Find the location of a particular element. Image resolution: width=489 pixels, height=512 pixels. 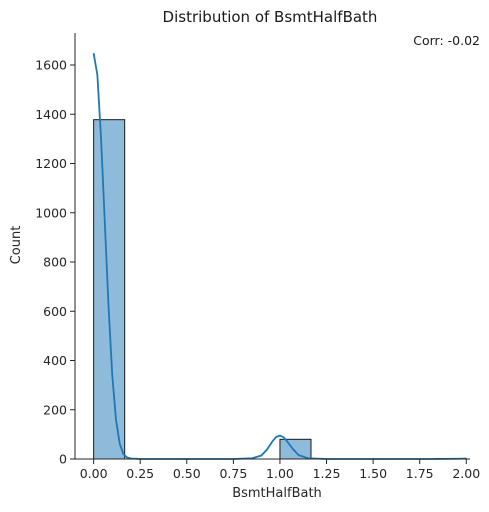

y-ticks: 0 200 400 600 800 1000 1200 1400 1600 is located at coordinates (55, 262).